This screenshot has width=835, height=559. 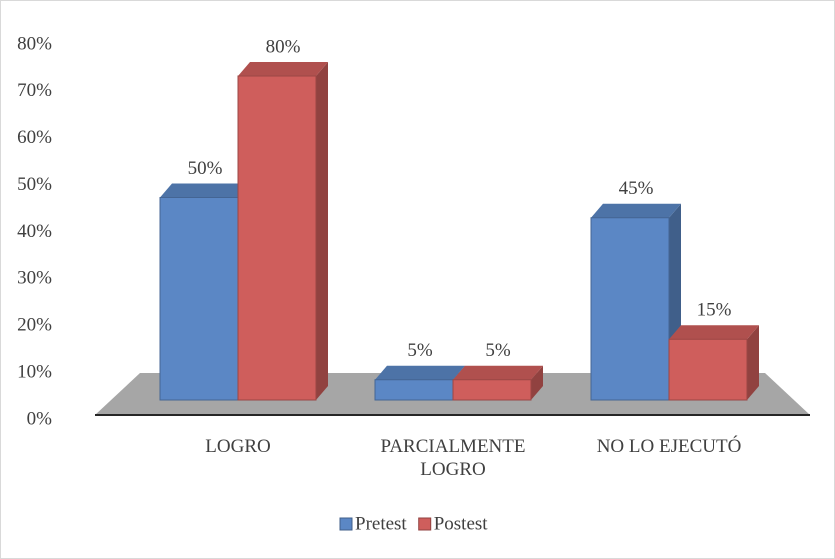 I want to click on x-tick-label: NO LO EJECUTÓ, so click(x=669, y=446).